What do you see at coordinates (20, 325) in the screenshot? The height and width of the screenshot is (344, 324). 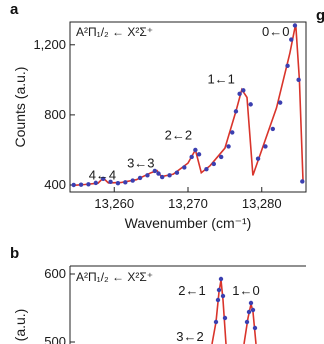 I see `y-axis-label: (a.u.)` at bounding box center [20, 325].